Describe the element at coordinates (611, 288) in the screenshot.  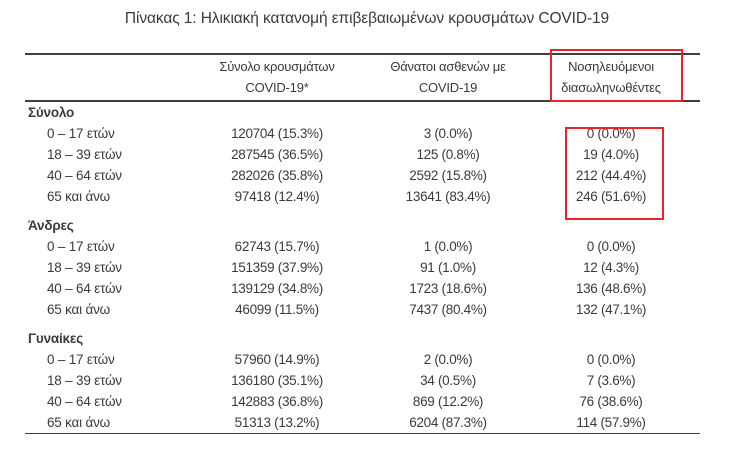
I see `intubated-value: 136 (48.6%)` at that location.